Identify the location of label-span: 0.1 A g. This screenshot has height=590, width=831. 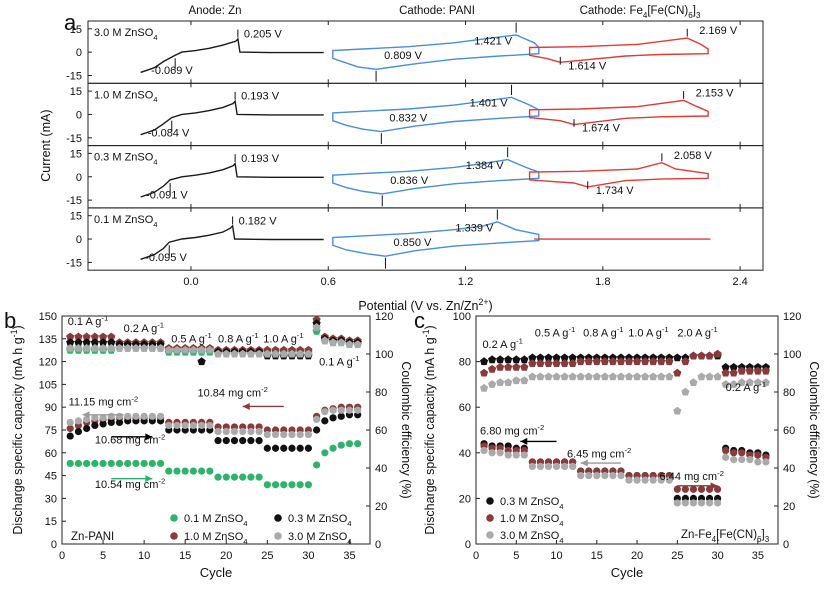
(336, 362).